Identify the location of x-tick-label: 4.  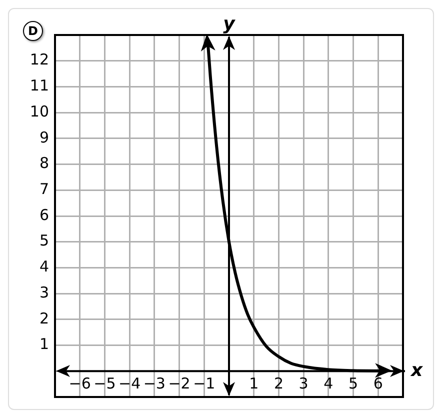
(329, 383).